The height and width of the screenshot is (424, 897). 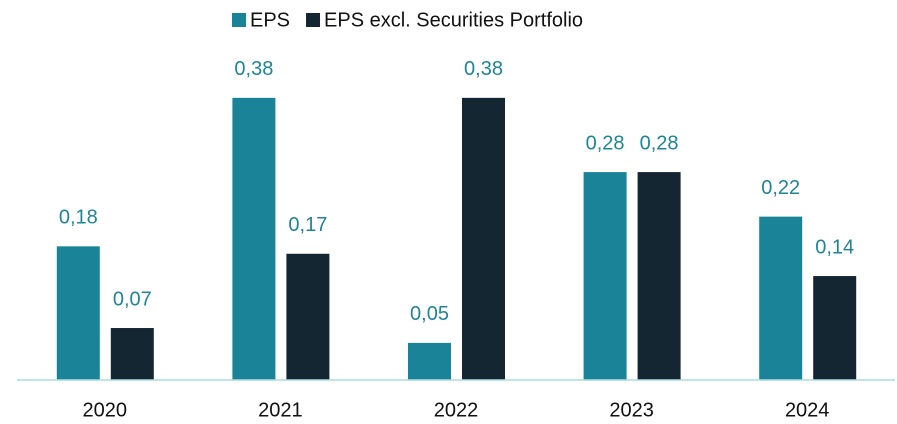 I want to click on value-label: 0,17, so click(x=307, y=225).